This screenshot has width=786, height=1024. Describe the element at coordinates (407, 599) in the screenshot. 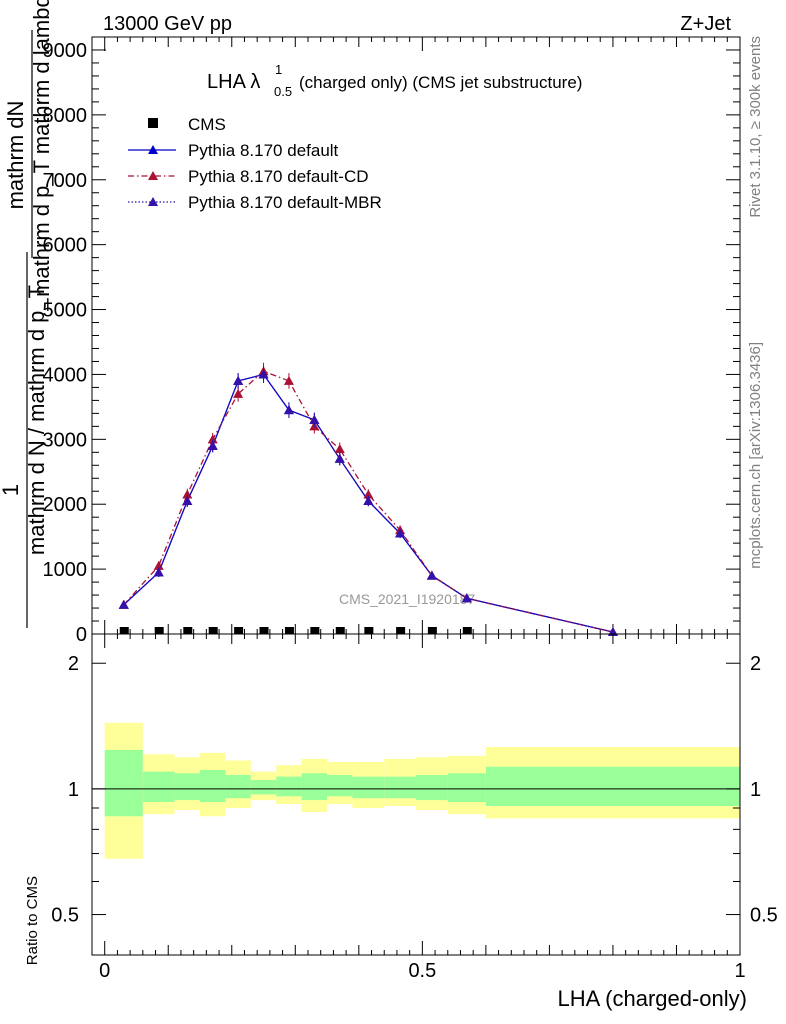

I see `analysis-watermark: CMS_2021_I1920187` at that location.